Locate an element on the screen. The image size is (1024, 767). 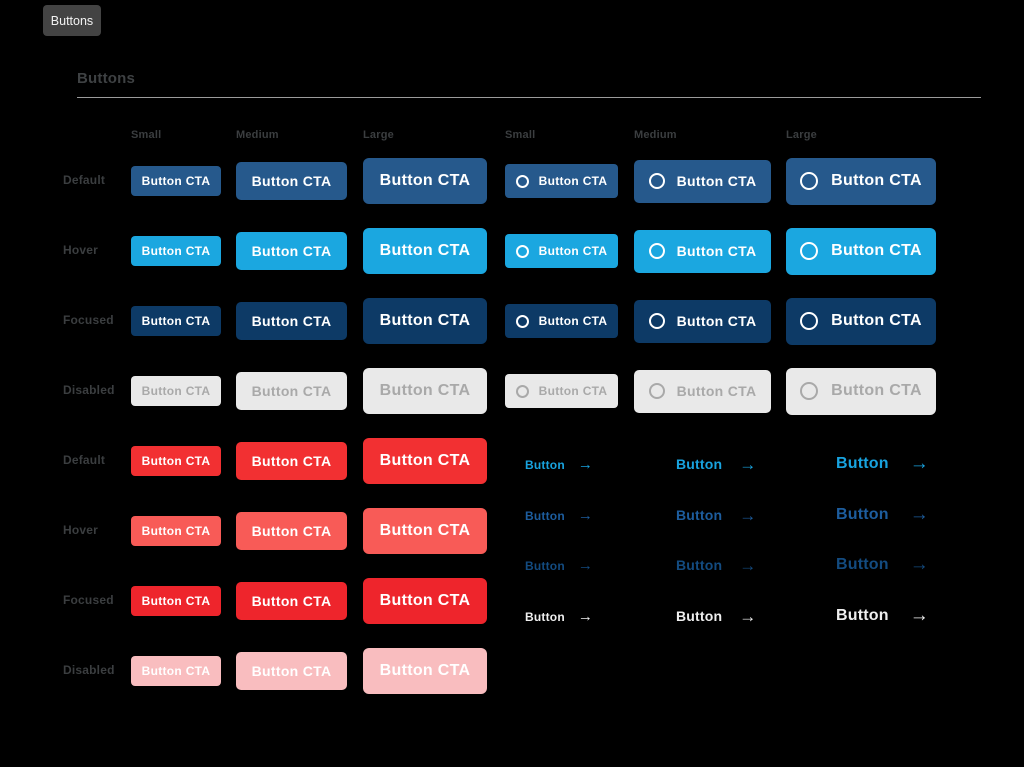
danger-button-cta-hover-medium: Button CTA is located at coordinates (291, 531).